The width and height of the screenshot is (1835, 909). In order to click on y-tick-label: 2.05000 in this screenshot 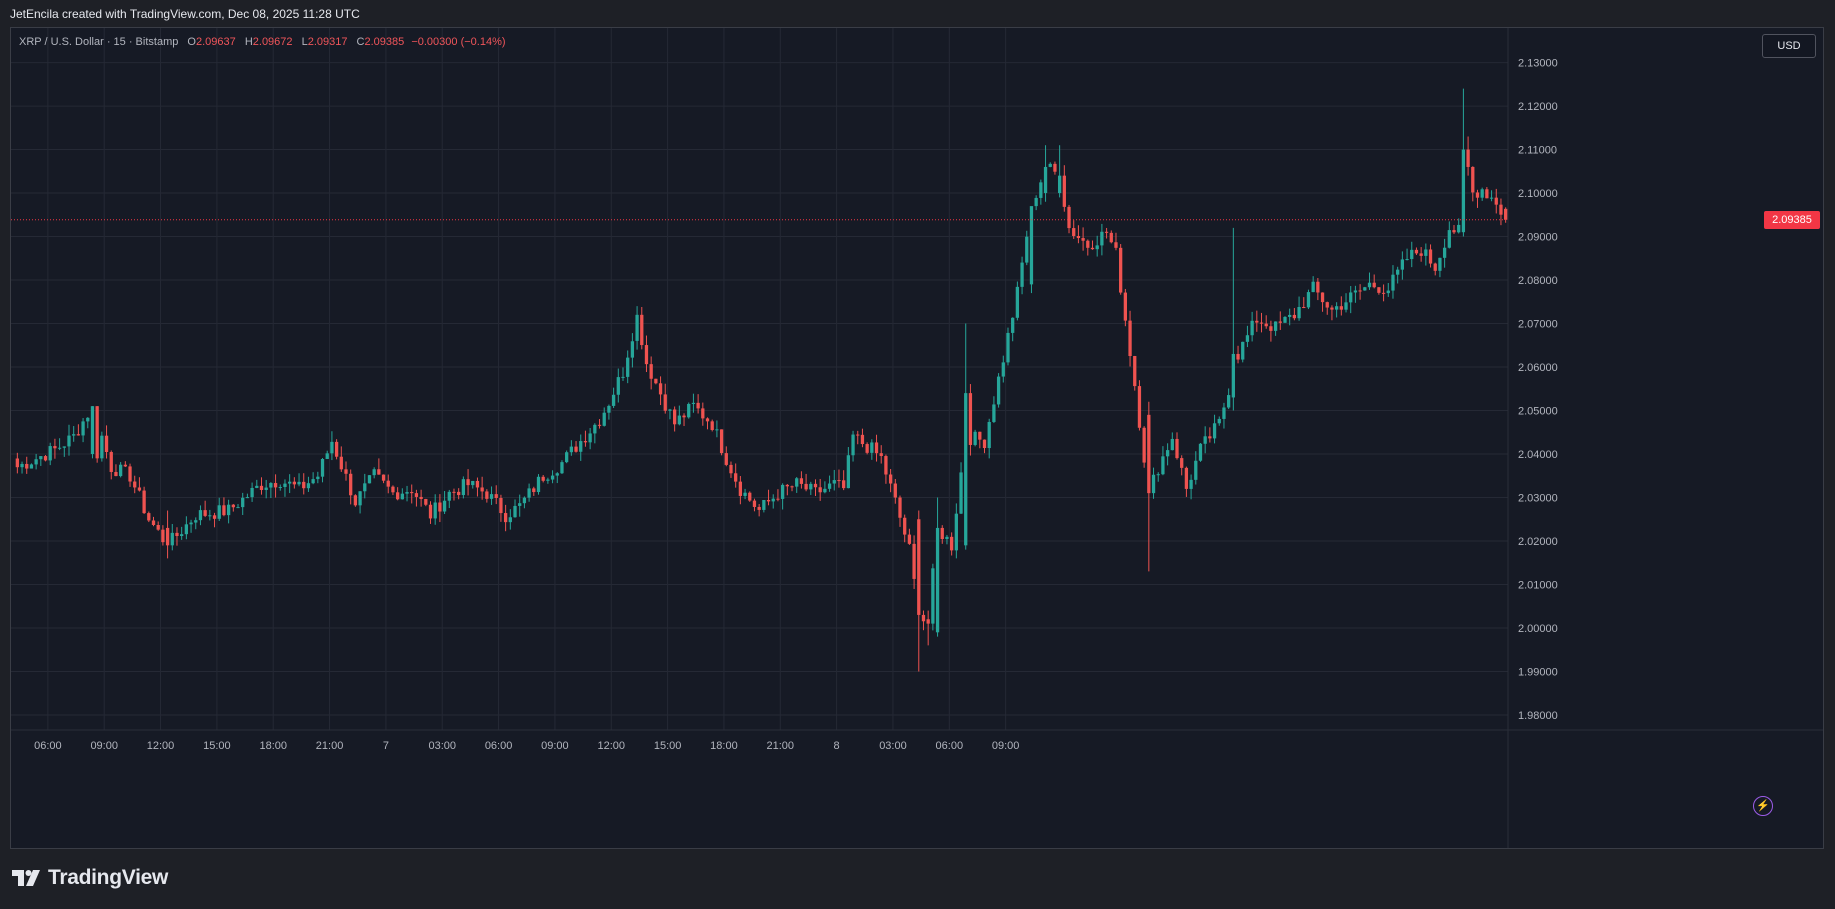, I will do `click(1538, 412)`.